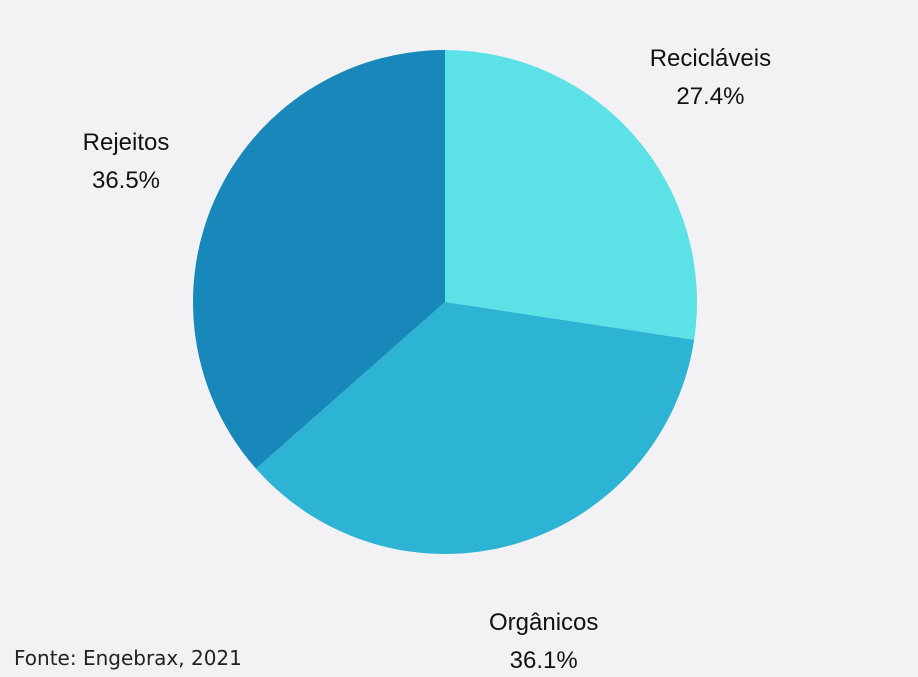 Image resolution: width=918 pixels, height=677 pixels. I want to click on slice-value-label: 27.4%, so click(710, 96).